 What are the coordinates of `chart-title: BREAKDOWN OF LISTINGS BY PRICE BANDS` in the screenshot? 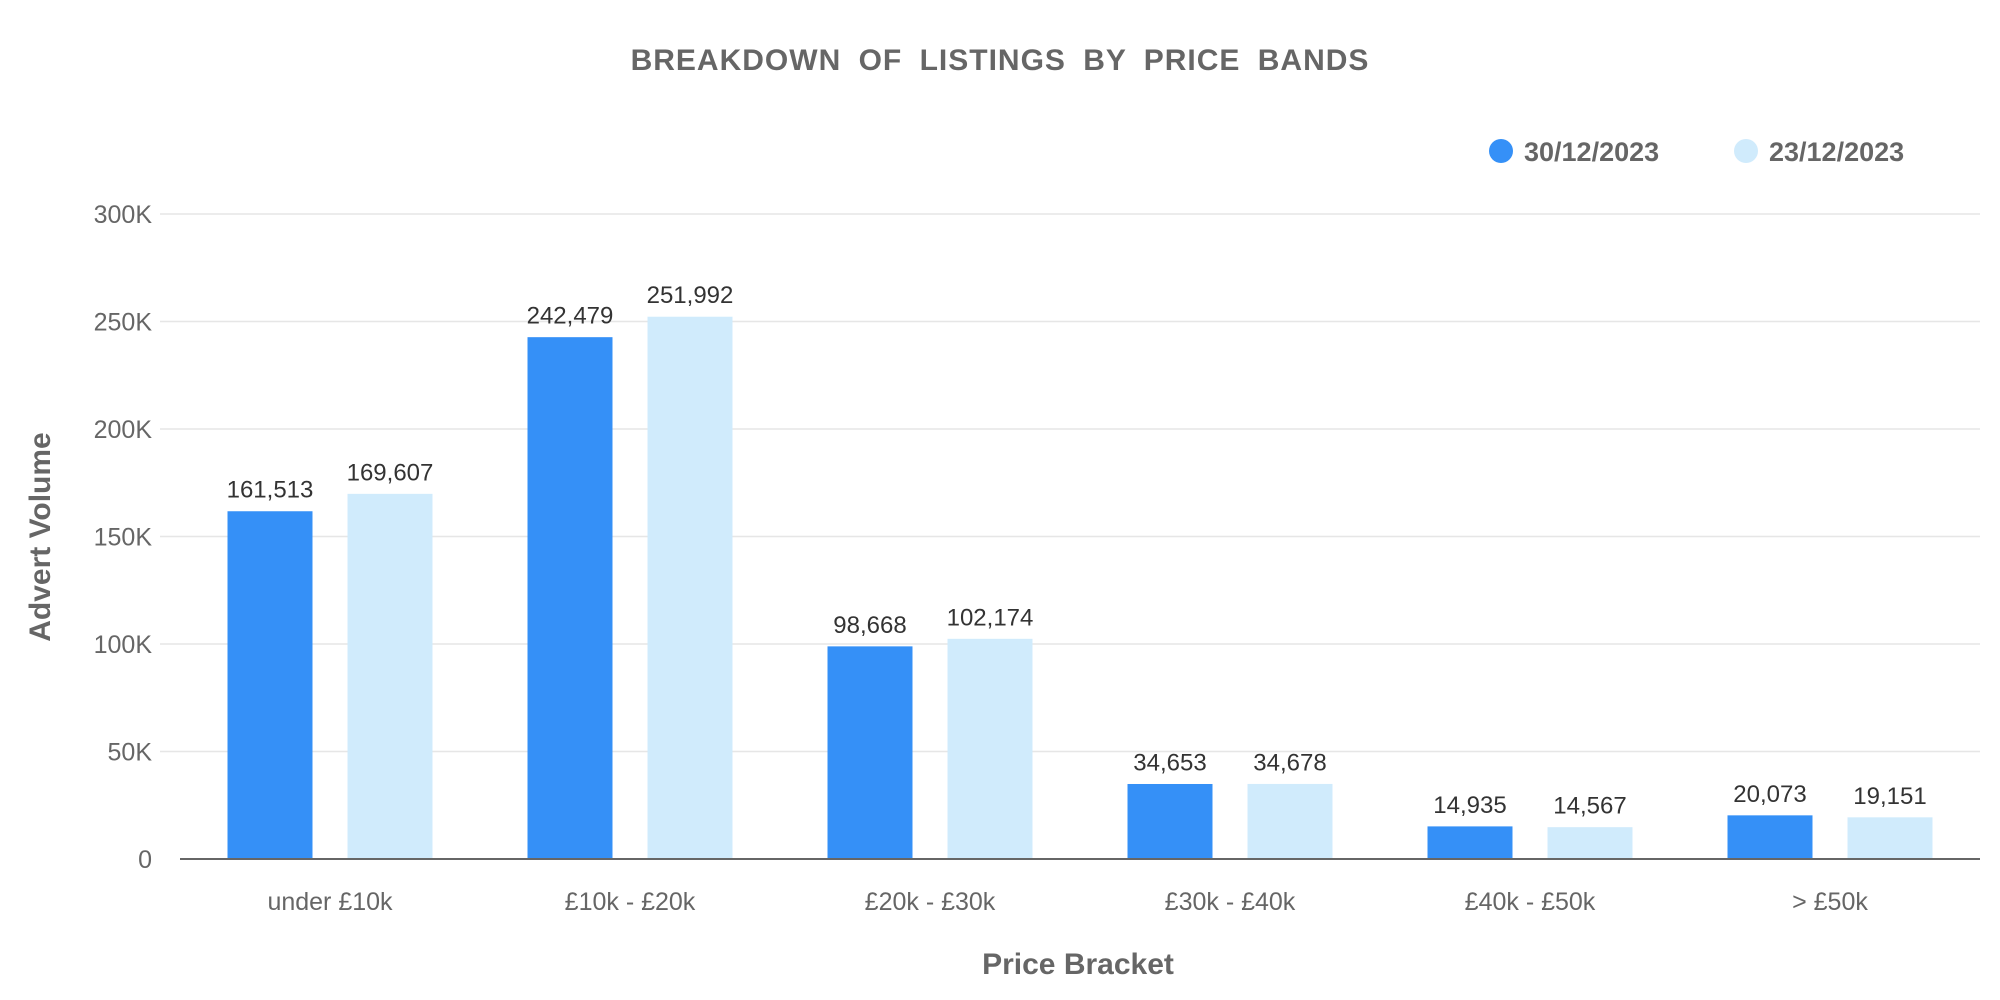 It's located at (1000, 60).